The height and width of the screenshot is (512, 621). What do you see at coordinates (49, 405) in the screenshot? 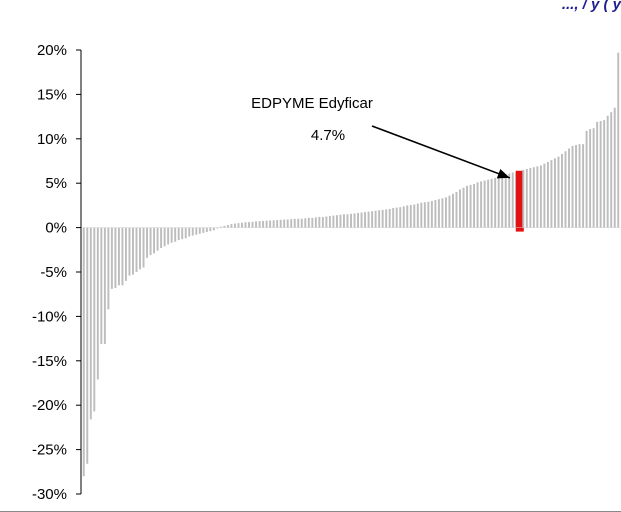
I see `y-tick-label: -20%` at bounding box center [49, 405].